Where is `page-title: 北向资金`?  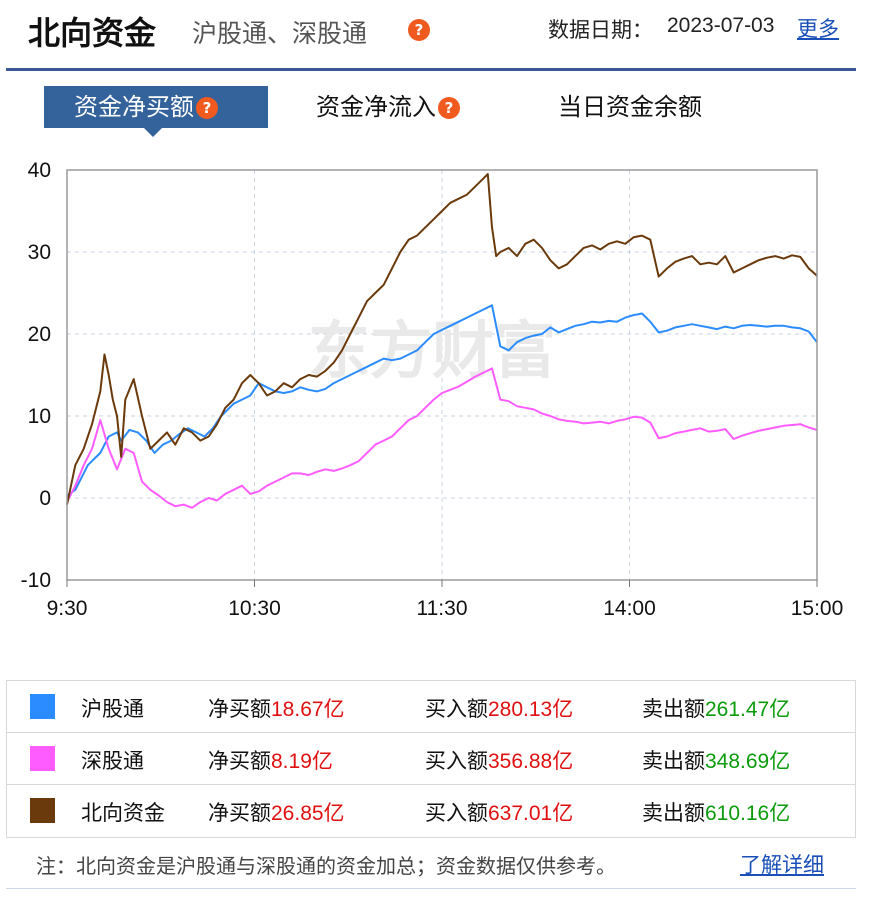 page-title: 北向资金 is located at coordinates (92, 33).